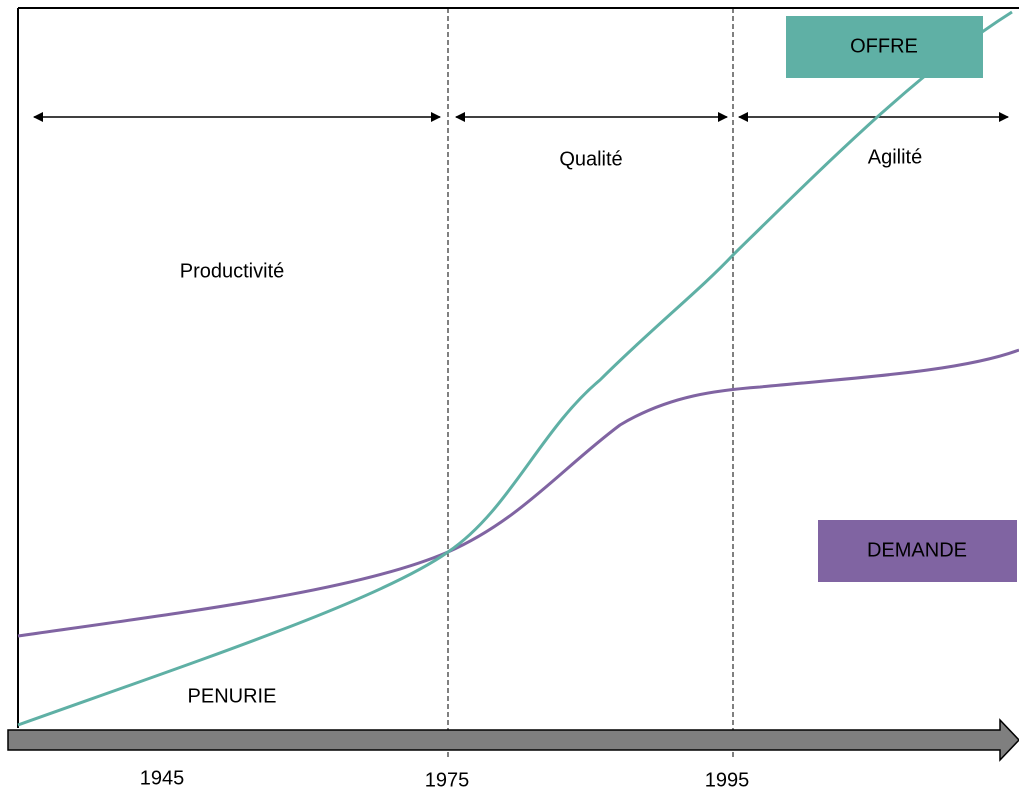  I want to click on period-label: Agilité, so click(895, 157).